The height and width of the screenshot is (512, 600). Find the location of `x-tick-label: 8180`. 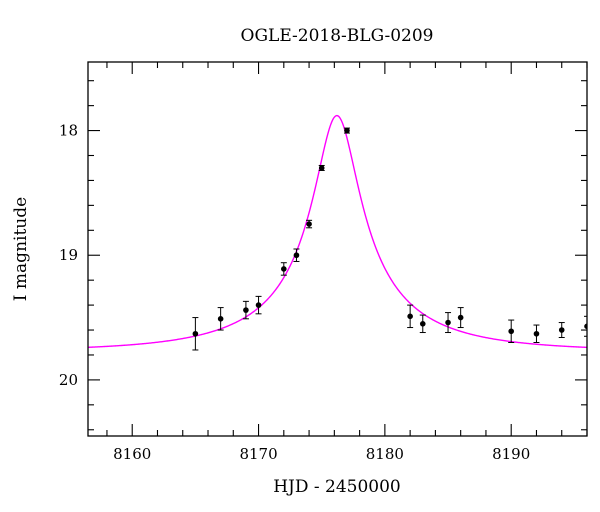

x-tick-label: 8180 is located at coordinates (385, 454).